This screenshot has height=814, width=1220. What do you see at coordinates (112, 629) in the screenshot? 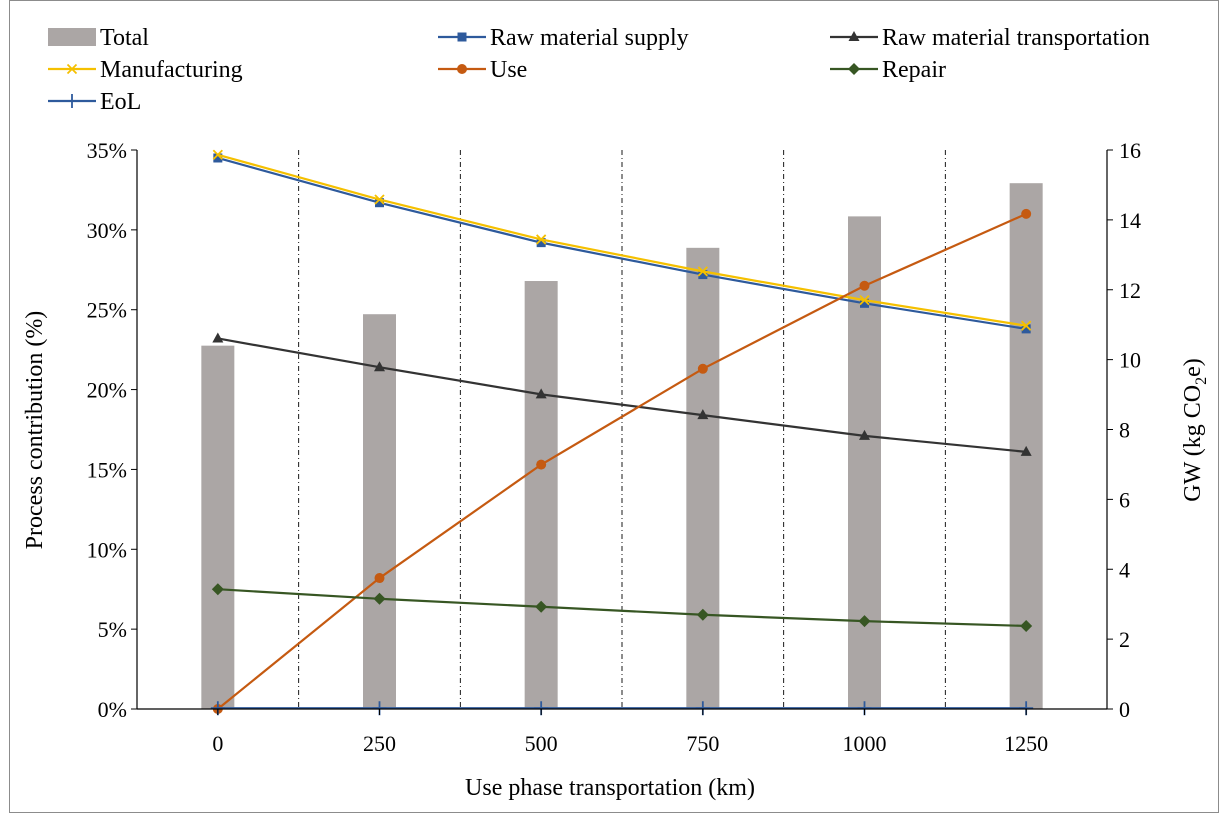
I see `y-tick-label: 5%` at bounding box center [112, 629].